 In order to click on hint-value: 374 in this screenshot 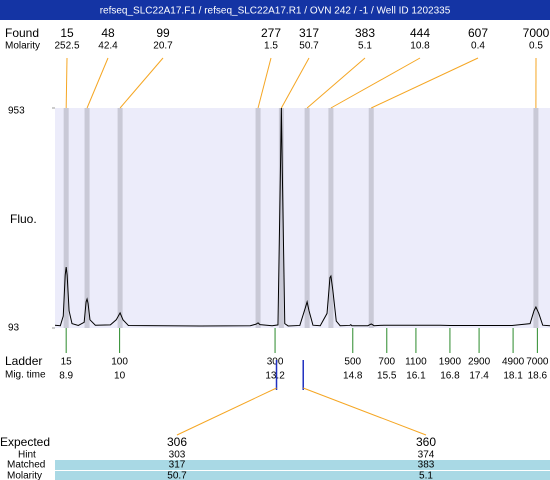, I will do `click(426, 455)`.